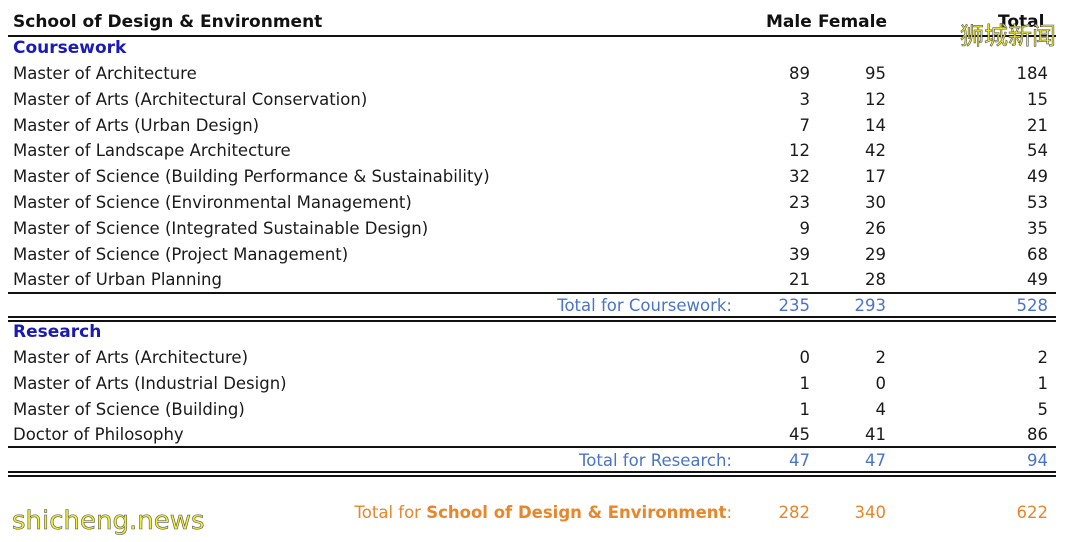 Image resolution: width=1080 pixels, height=542 pixels. Describe the element at coordinates (1037, 125) in the screenshot. I see `total-count: 21` at that location.